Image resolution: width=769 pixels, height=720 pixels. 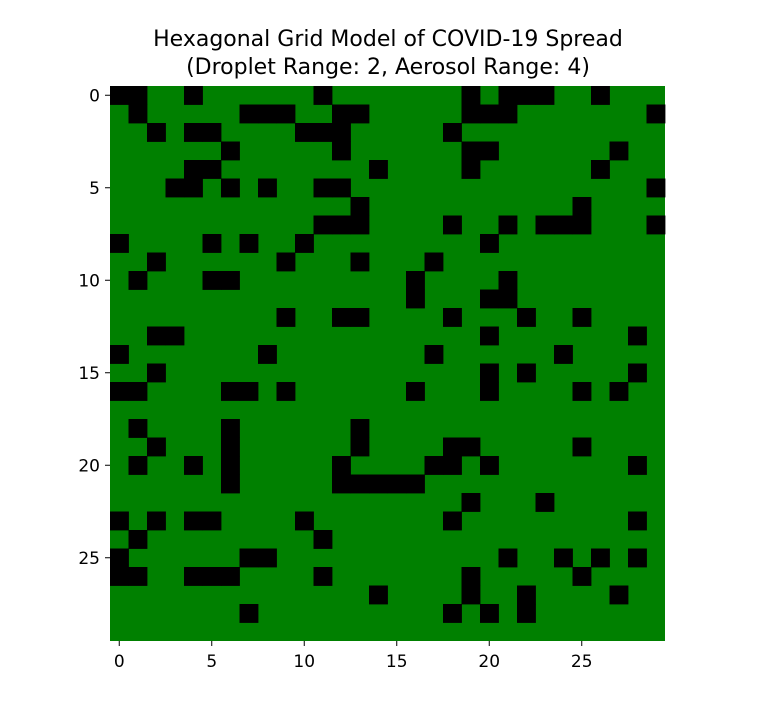 What do you see at coordinates (89, 559) in the screenshot?
I see `y-tick-label: 25` at bounding box center [89, 559].